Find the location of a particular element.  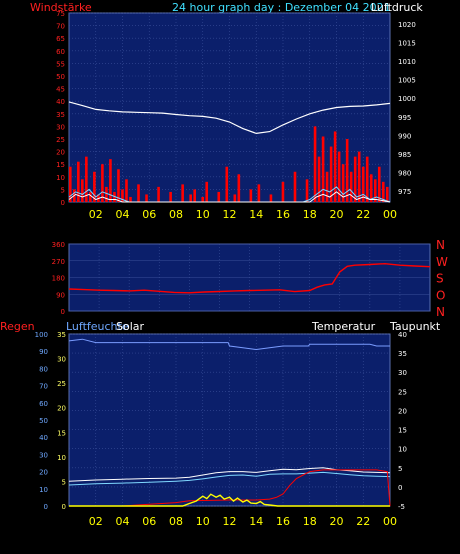

series-mean2 is located at coordinates (229, 197).